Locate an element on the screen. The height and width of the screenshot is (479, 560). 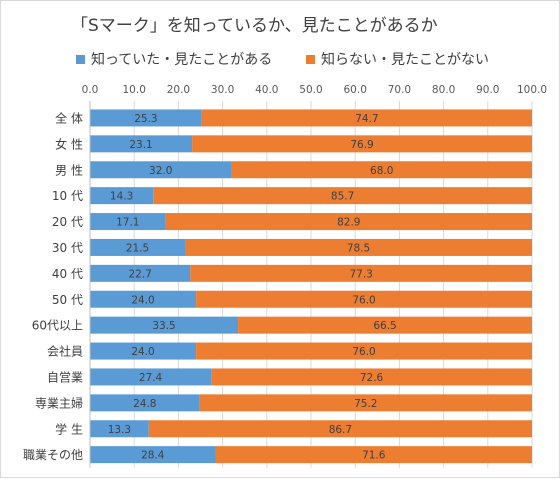
data-label: 13.3 is located at coordinates (119, 430).